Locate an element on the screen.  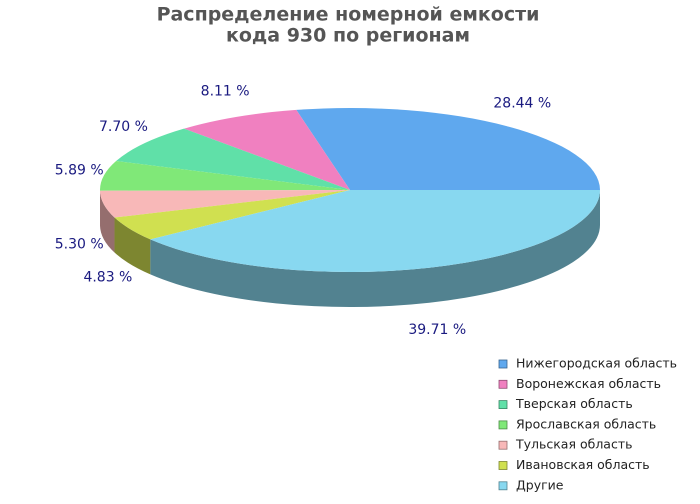
legend-label: Тульская область is located at coordinates (574, 444).